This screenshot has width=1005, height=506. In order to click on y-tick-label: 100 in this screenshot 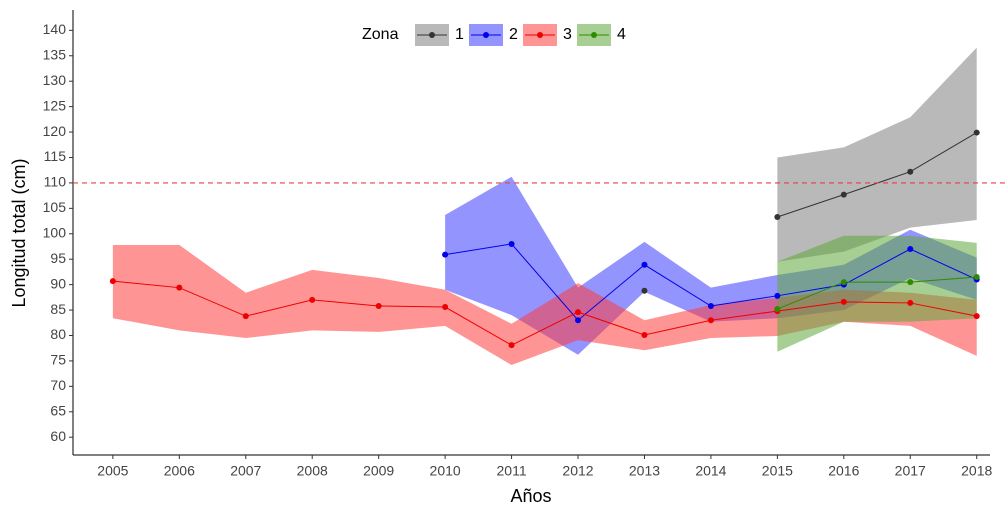, I will do `click(55, 232)`.